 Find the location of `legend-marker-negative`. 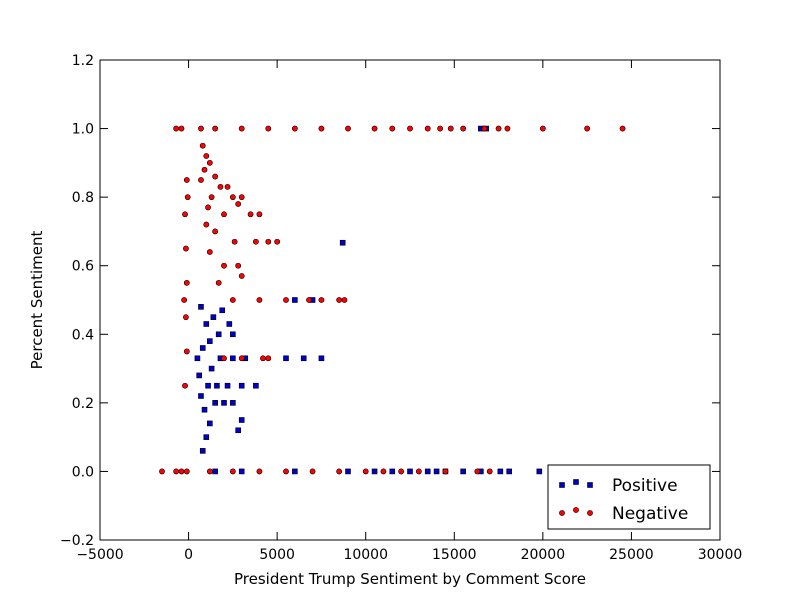

legend-marker-negative is located at coordinates (590, 513).